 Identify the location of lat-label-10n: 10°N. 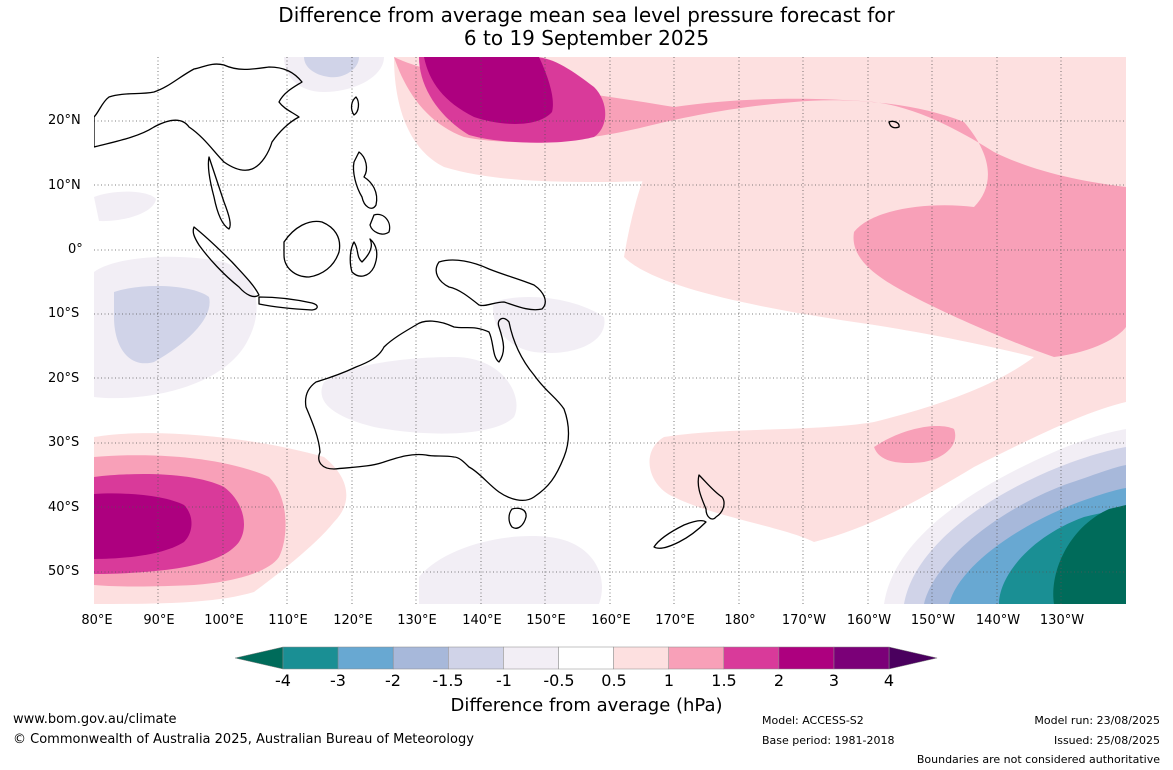
(64, 185).